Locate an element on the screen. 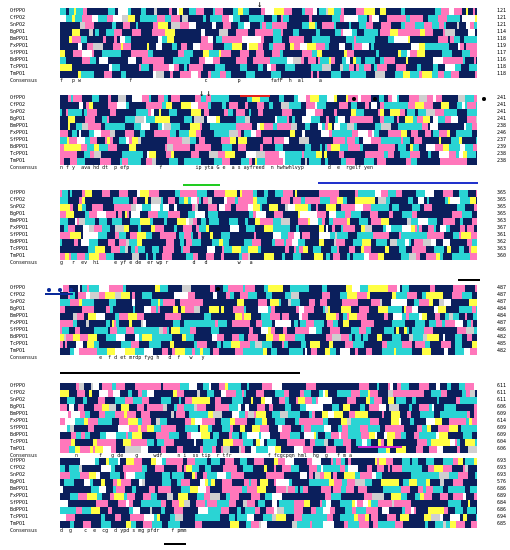 Image resolution: width=510 pixels, height=550 pixels. sequence-name: CfPO2 is located at coordinates (18, 468).